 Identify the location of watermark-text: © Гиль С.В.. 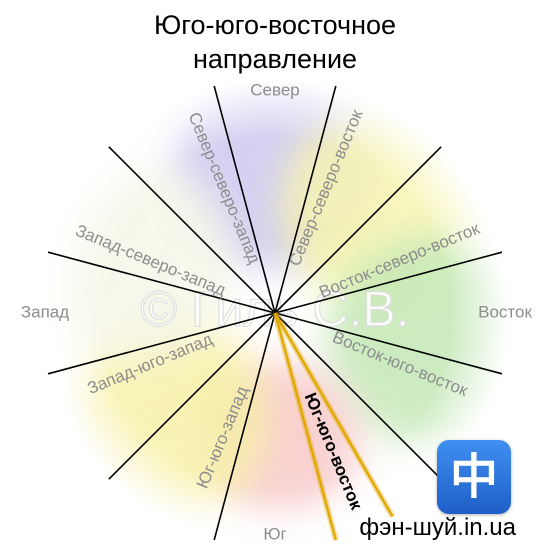
(274, 309).